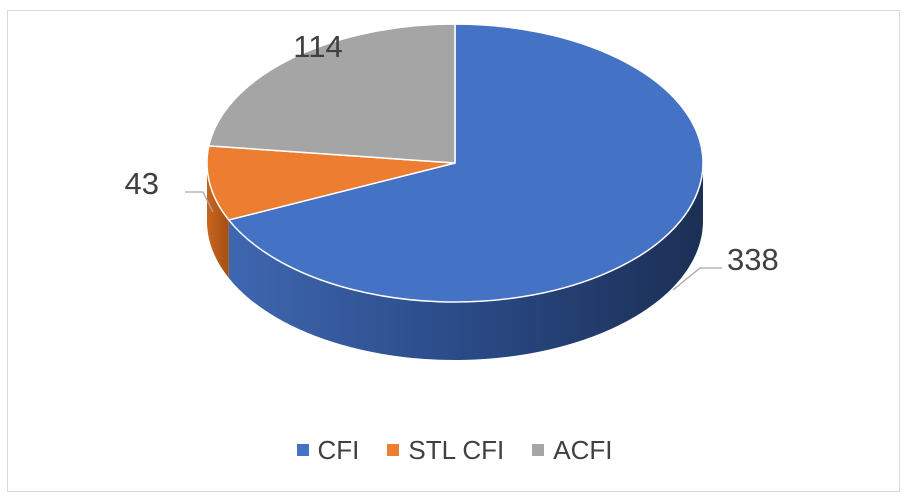 This screenshot has width=909, height=502. I want to click on legend-label-stl-cfi: STL CFI, so click(456, 449).